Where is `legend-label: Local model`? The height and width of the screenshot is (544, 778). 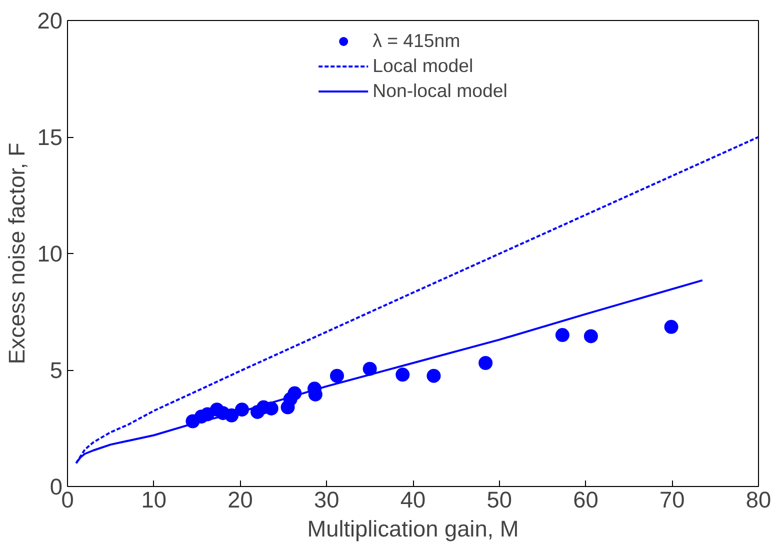
legend-label: Local model is located at coordinates (423, 66).